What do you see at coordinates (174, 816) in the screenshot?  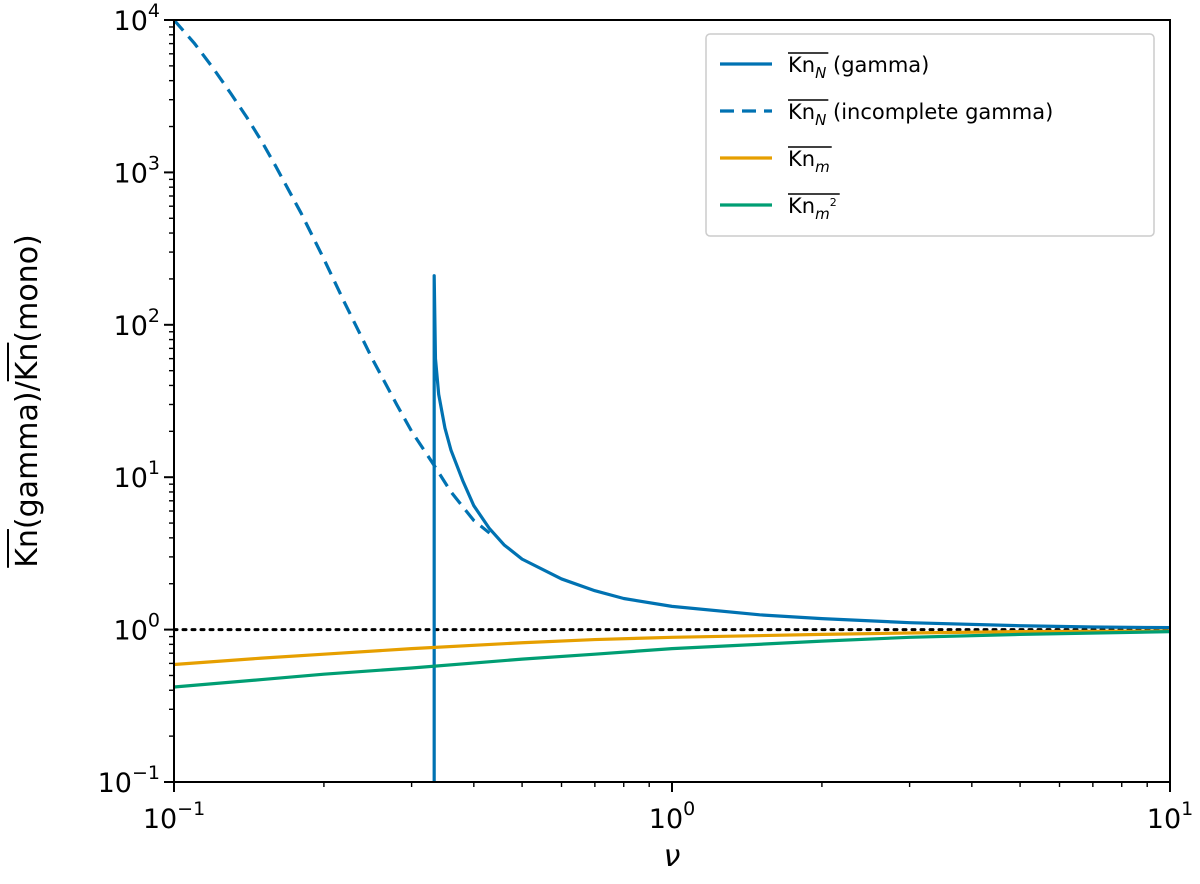 I see `x-tick-label: 10⁻¹` at bounding box center [174, 816].